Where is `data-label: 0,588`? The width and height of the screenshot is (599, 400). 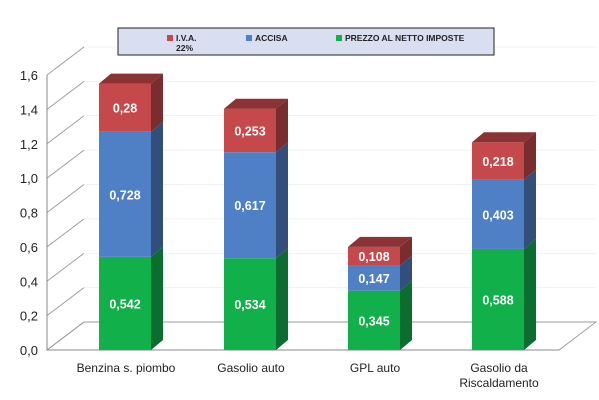
data-label: 0,588 is located at coordinates (497, 300).